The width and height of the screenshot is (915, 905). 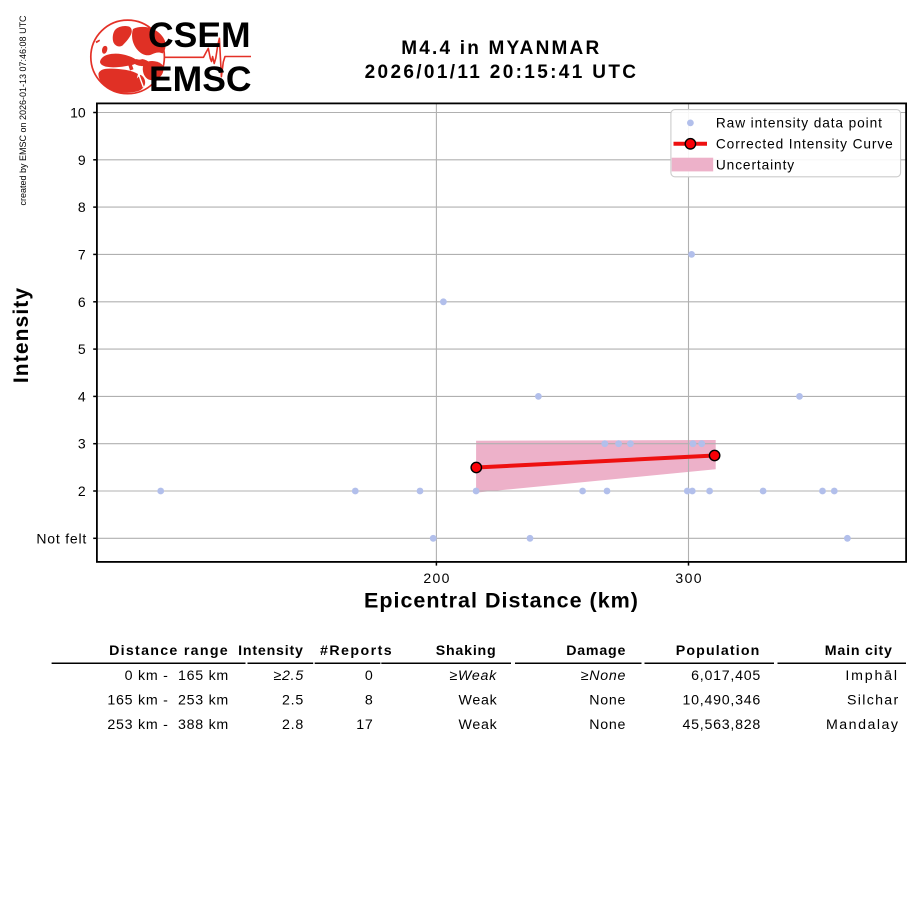 What do you see at coordinates (871, 676) in the screenshot?
I see `svg-text: Imphāl` at bounding box center [871, 676].